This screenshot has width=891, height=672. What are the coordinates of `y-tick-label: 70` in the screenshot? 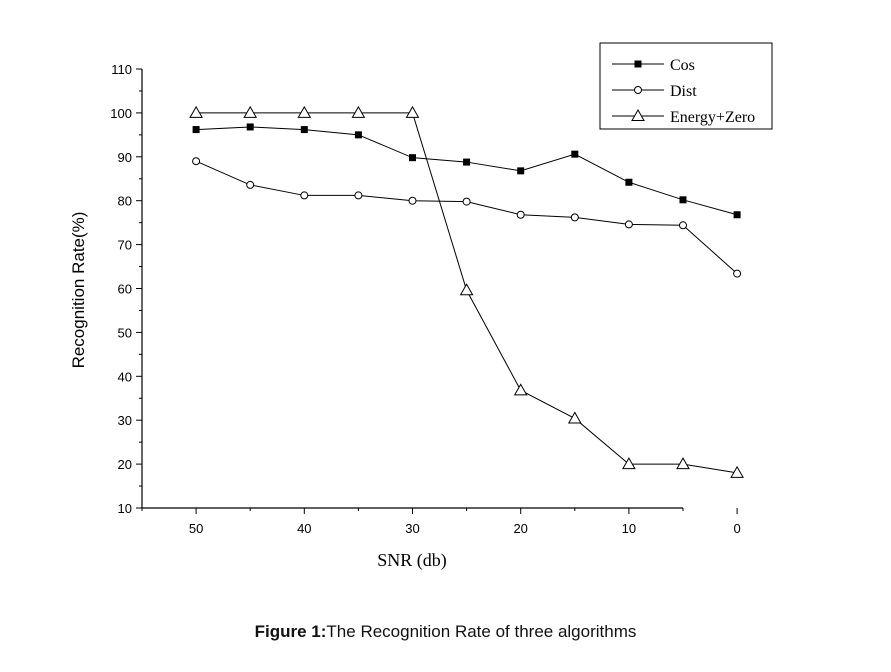 It's located at (125, 245).